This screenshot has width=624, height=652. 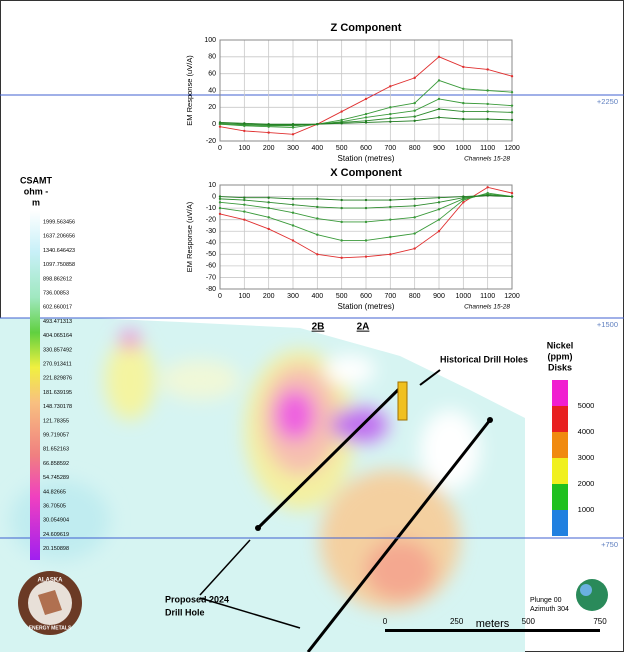 What do you see at coordinates (487, 307) in the screenshot?
I see `chart-note: Channels 15-28` at bounding box center [487, 307].